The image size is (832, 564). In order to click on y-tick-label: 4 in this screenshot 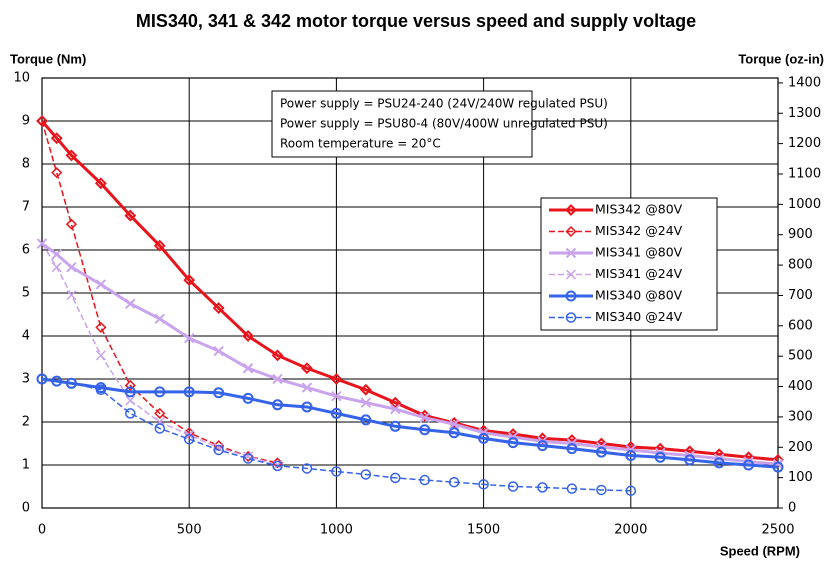, I will do `click(26, 336)`.